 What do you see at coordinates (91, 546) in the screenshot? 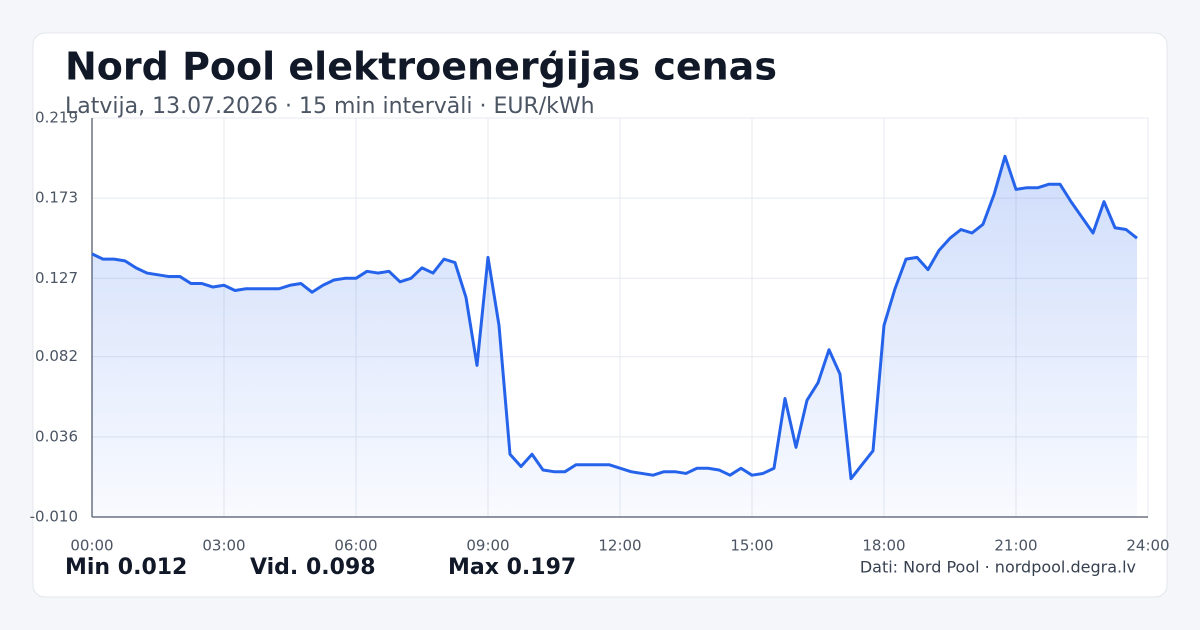
I see `x-tick-label: 00:00` at bounding box center [91, 546].